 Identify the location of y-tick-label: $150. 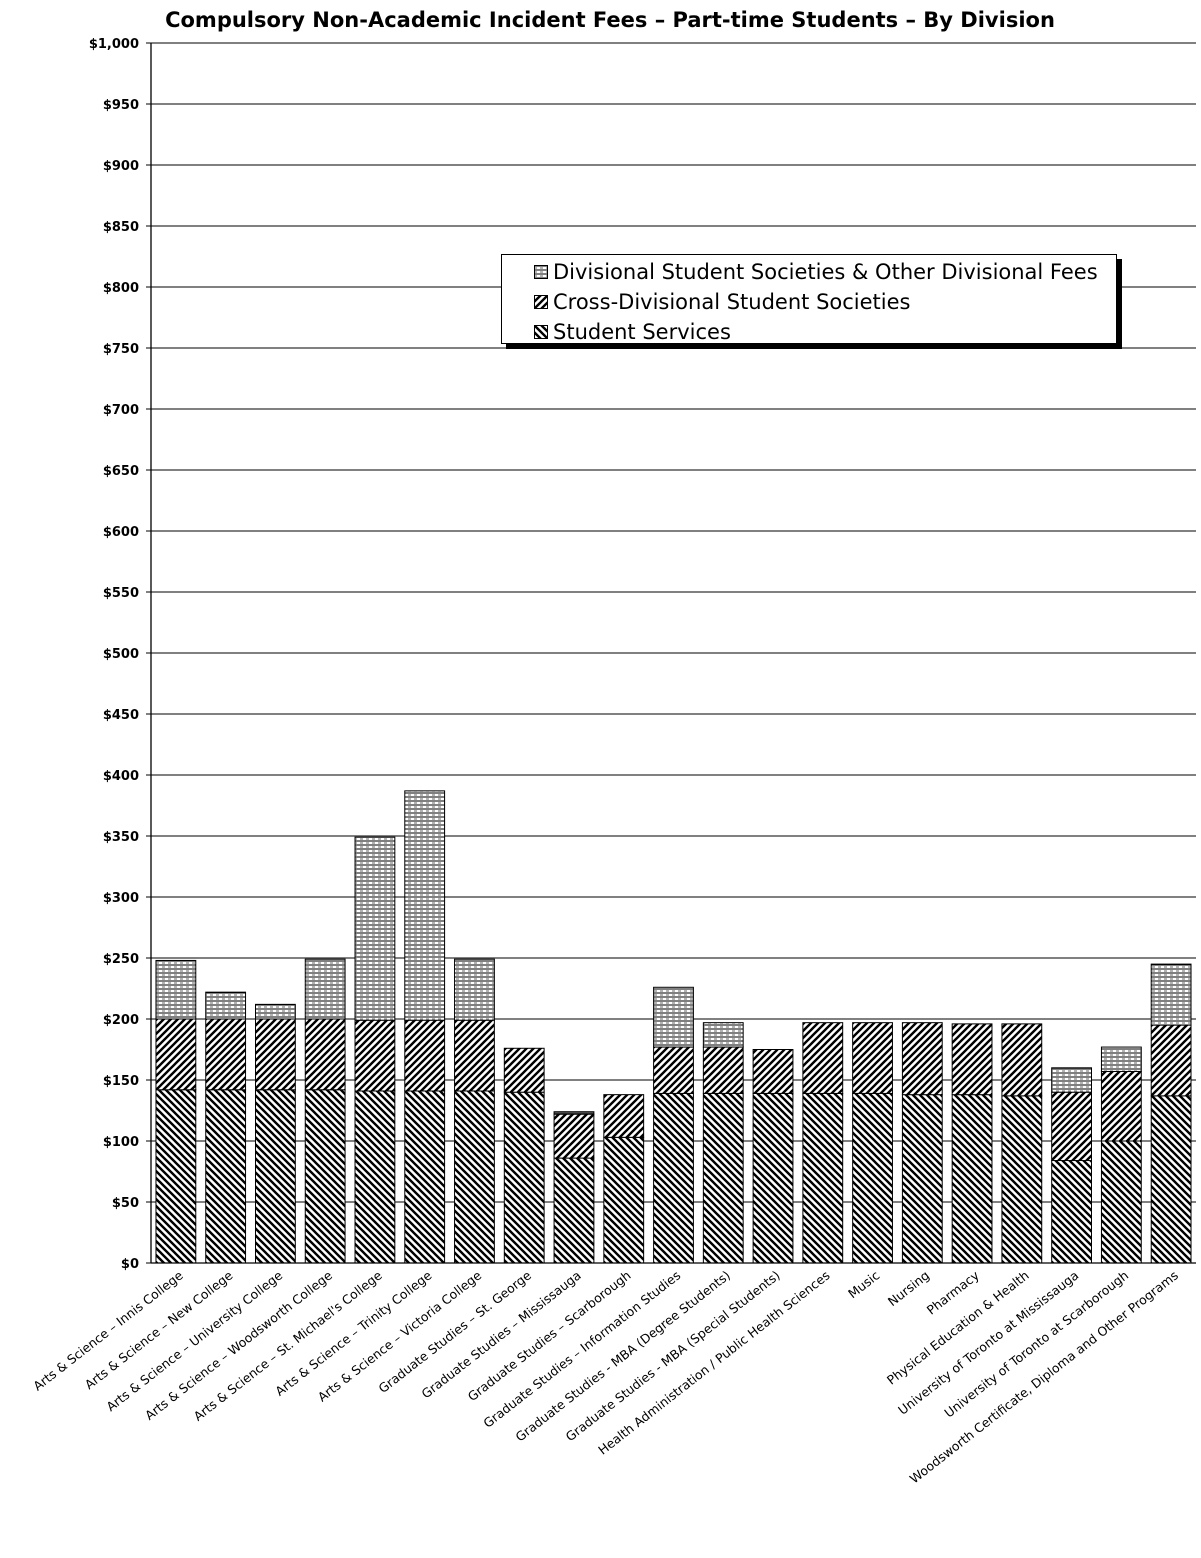
(121, 1081).